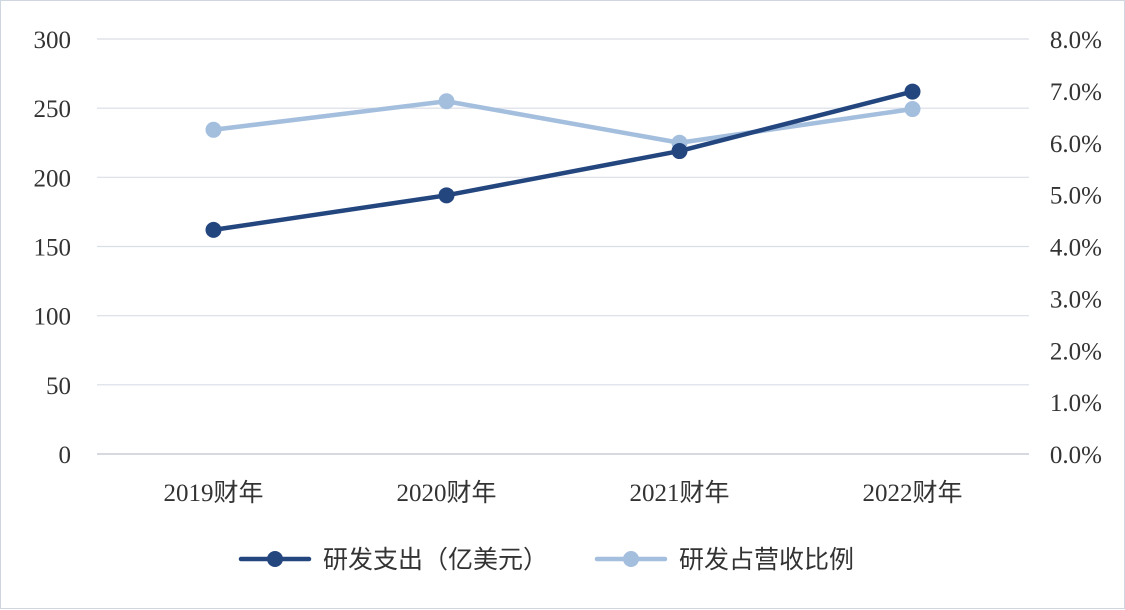  Describe the element at coordinates (1076, 455) in the screenshot. I see `right-tick-label: 0.0%` at that location.